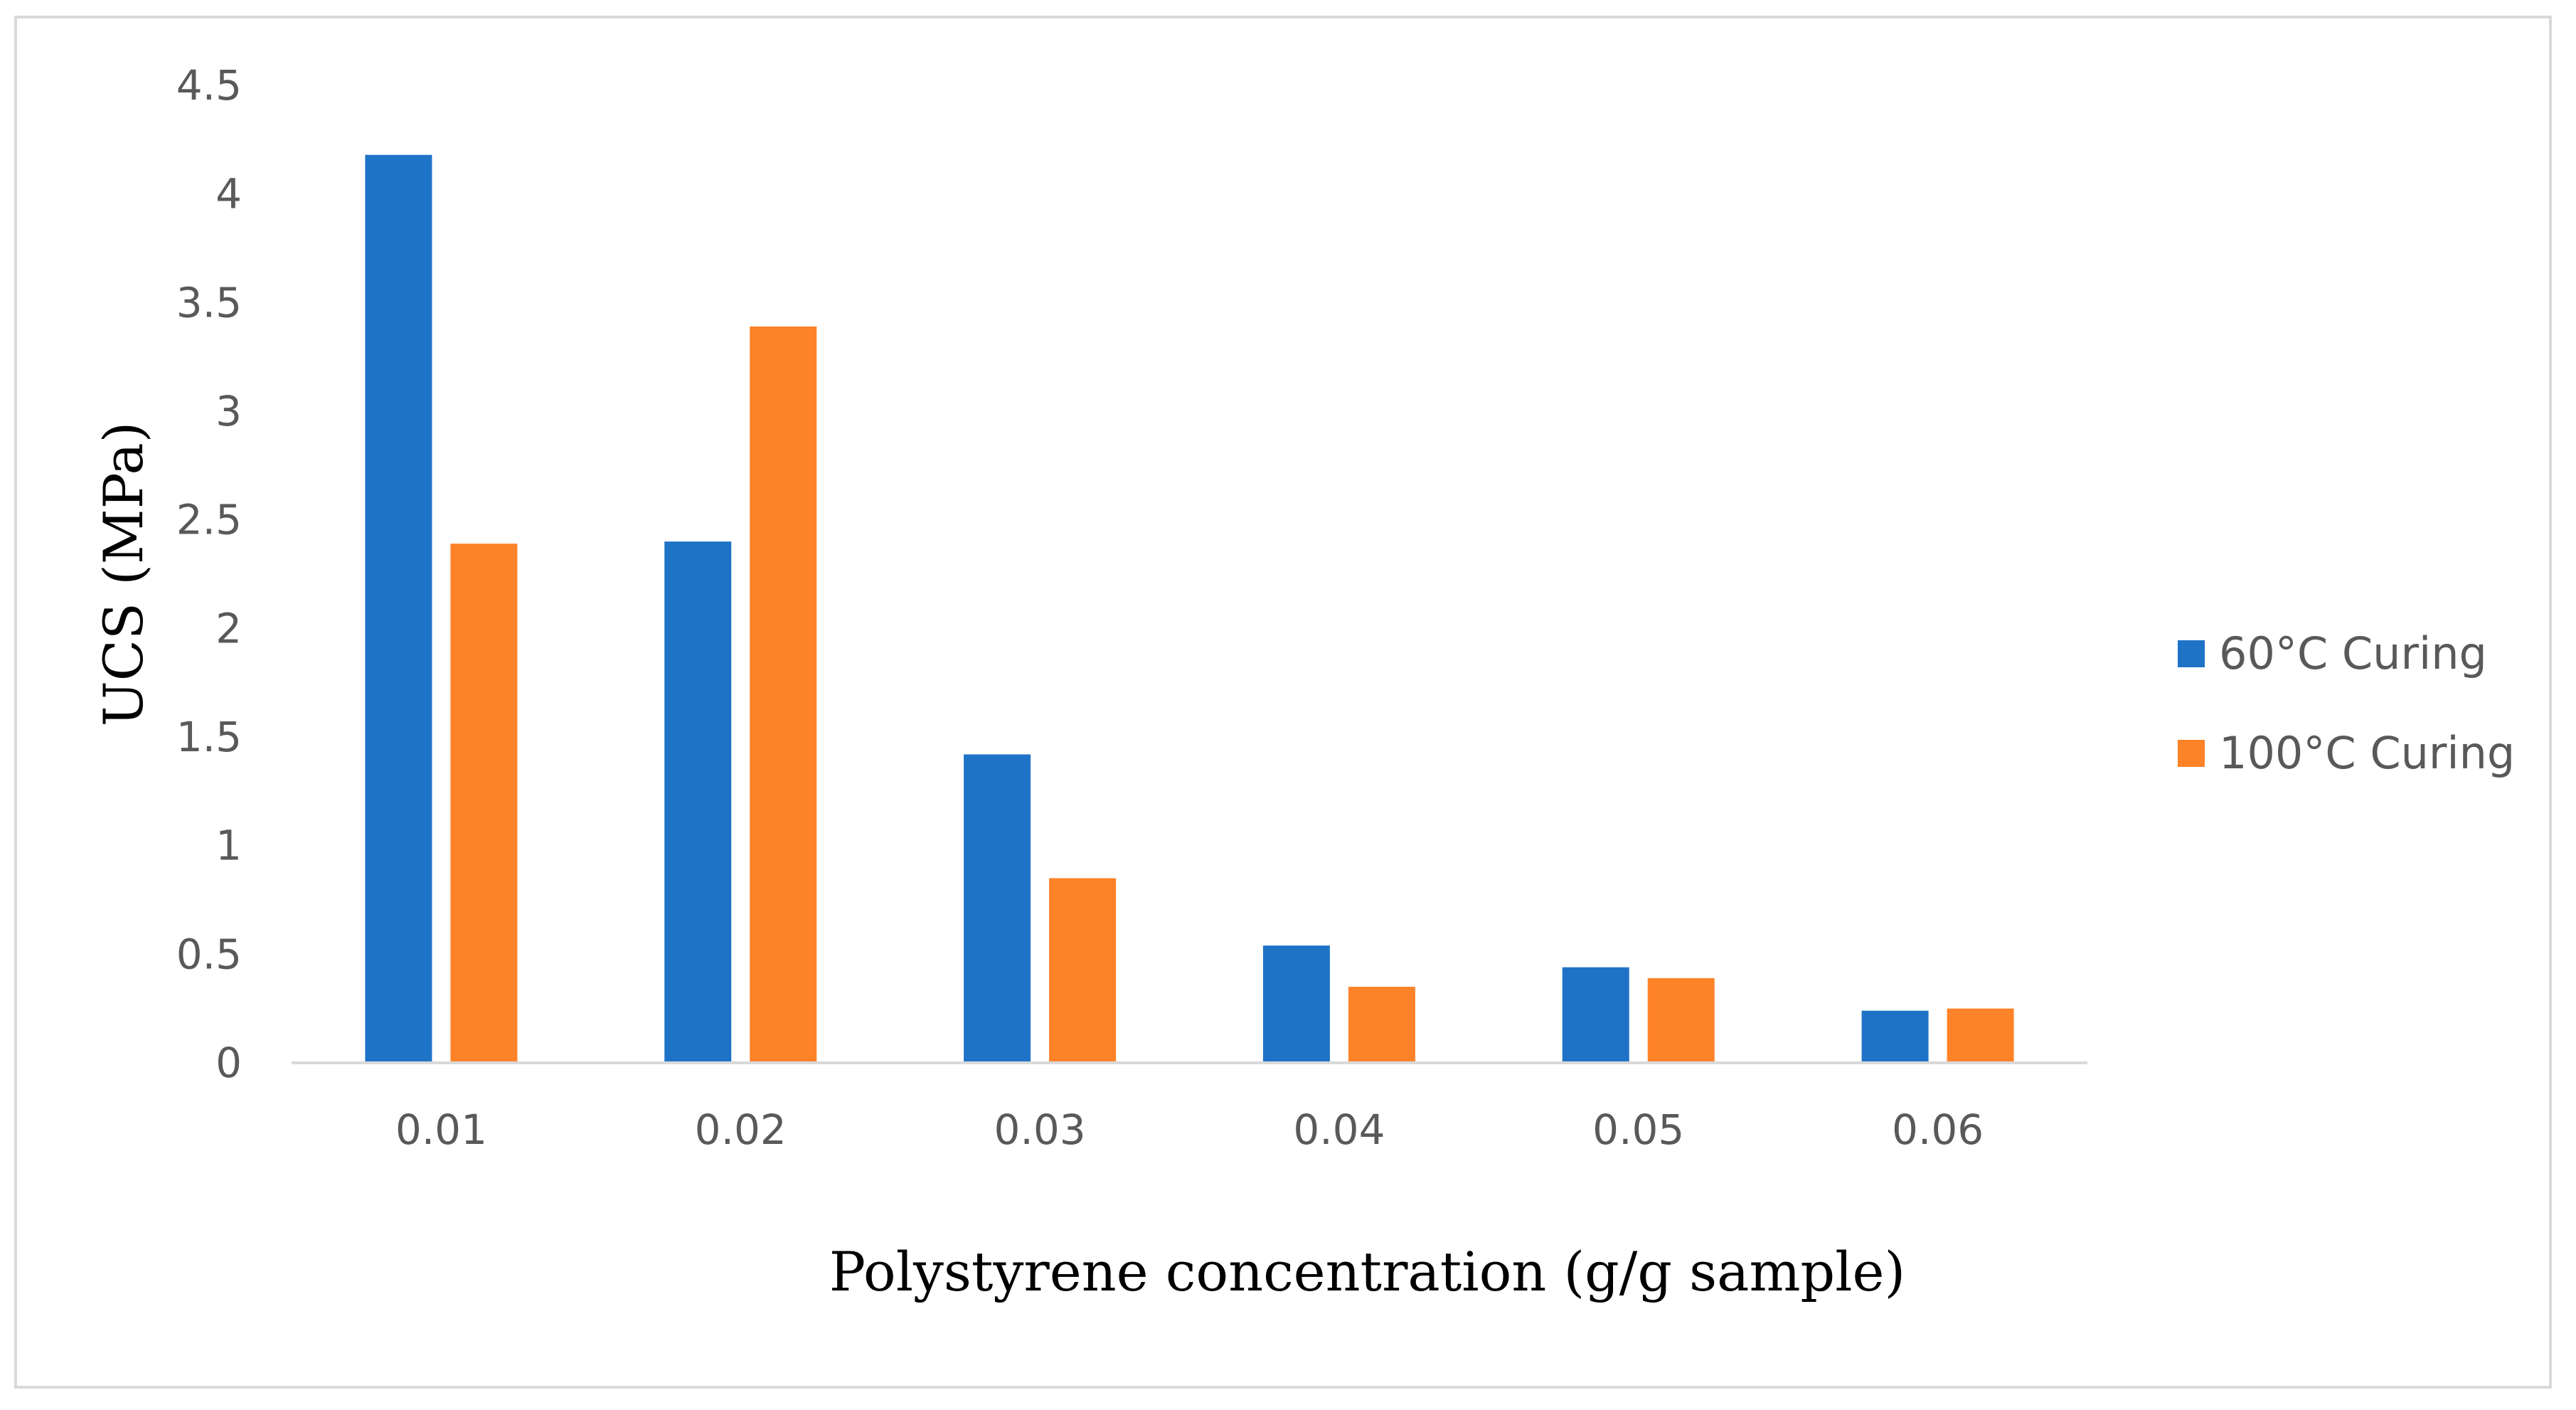 This screenshot has height=1410, width=2576. Describe the element at coordinates (741, 1130) in the screenshot. I see `x-tick-label: 0.02` at that location.